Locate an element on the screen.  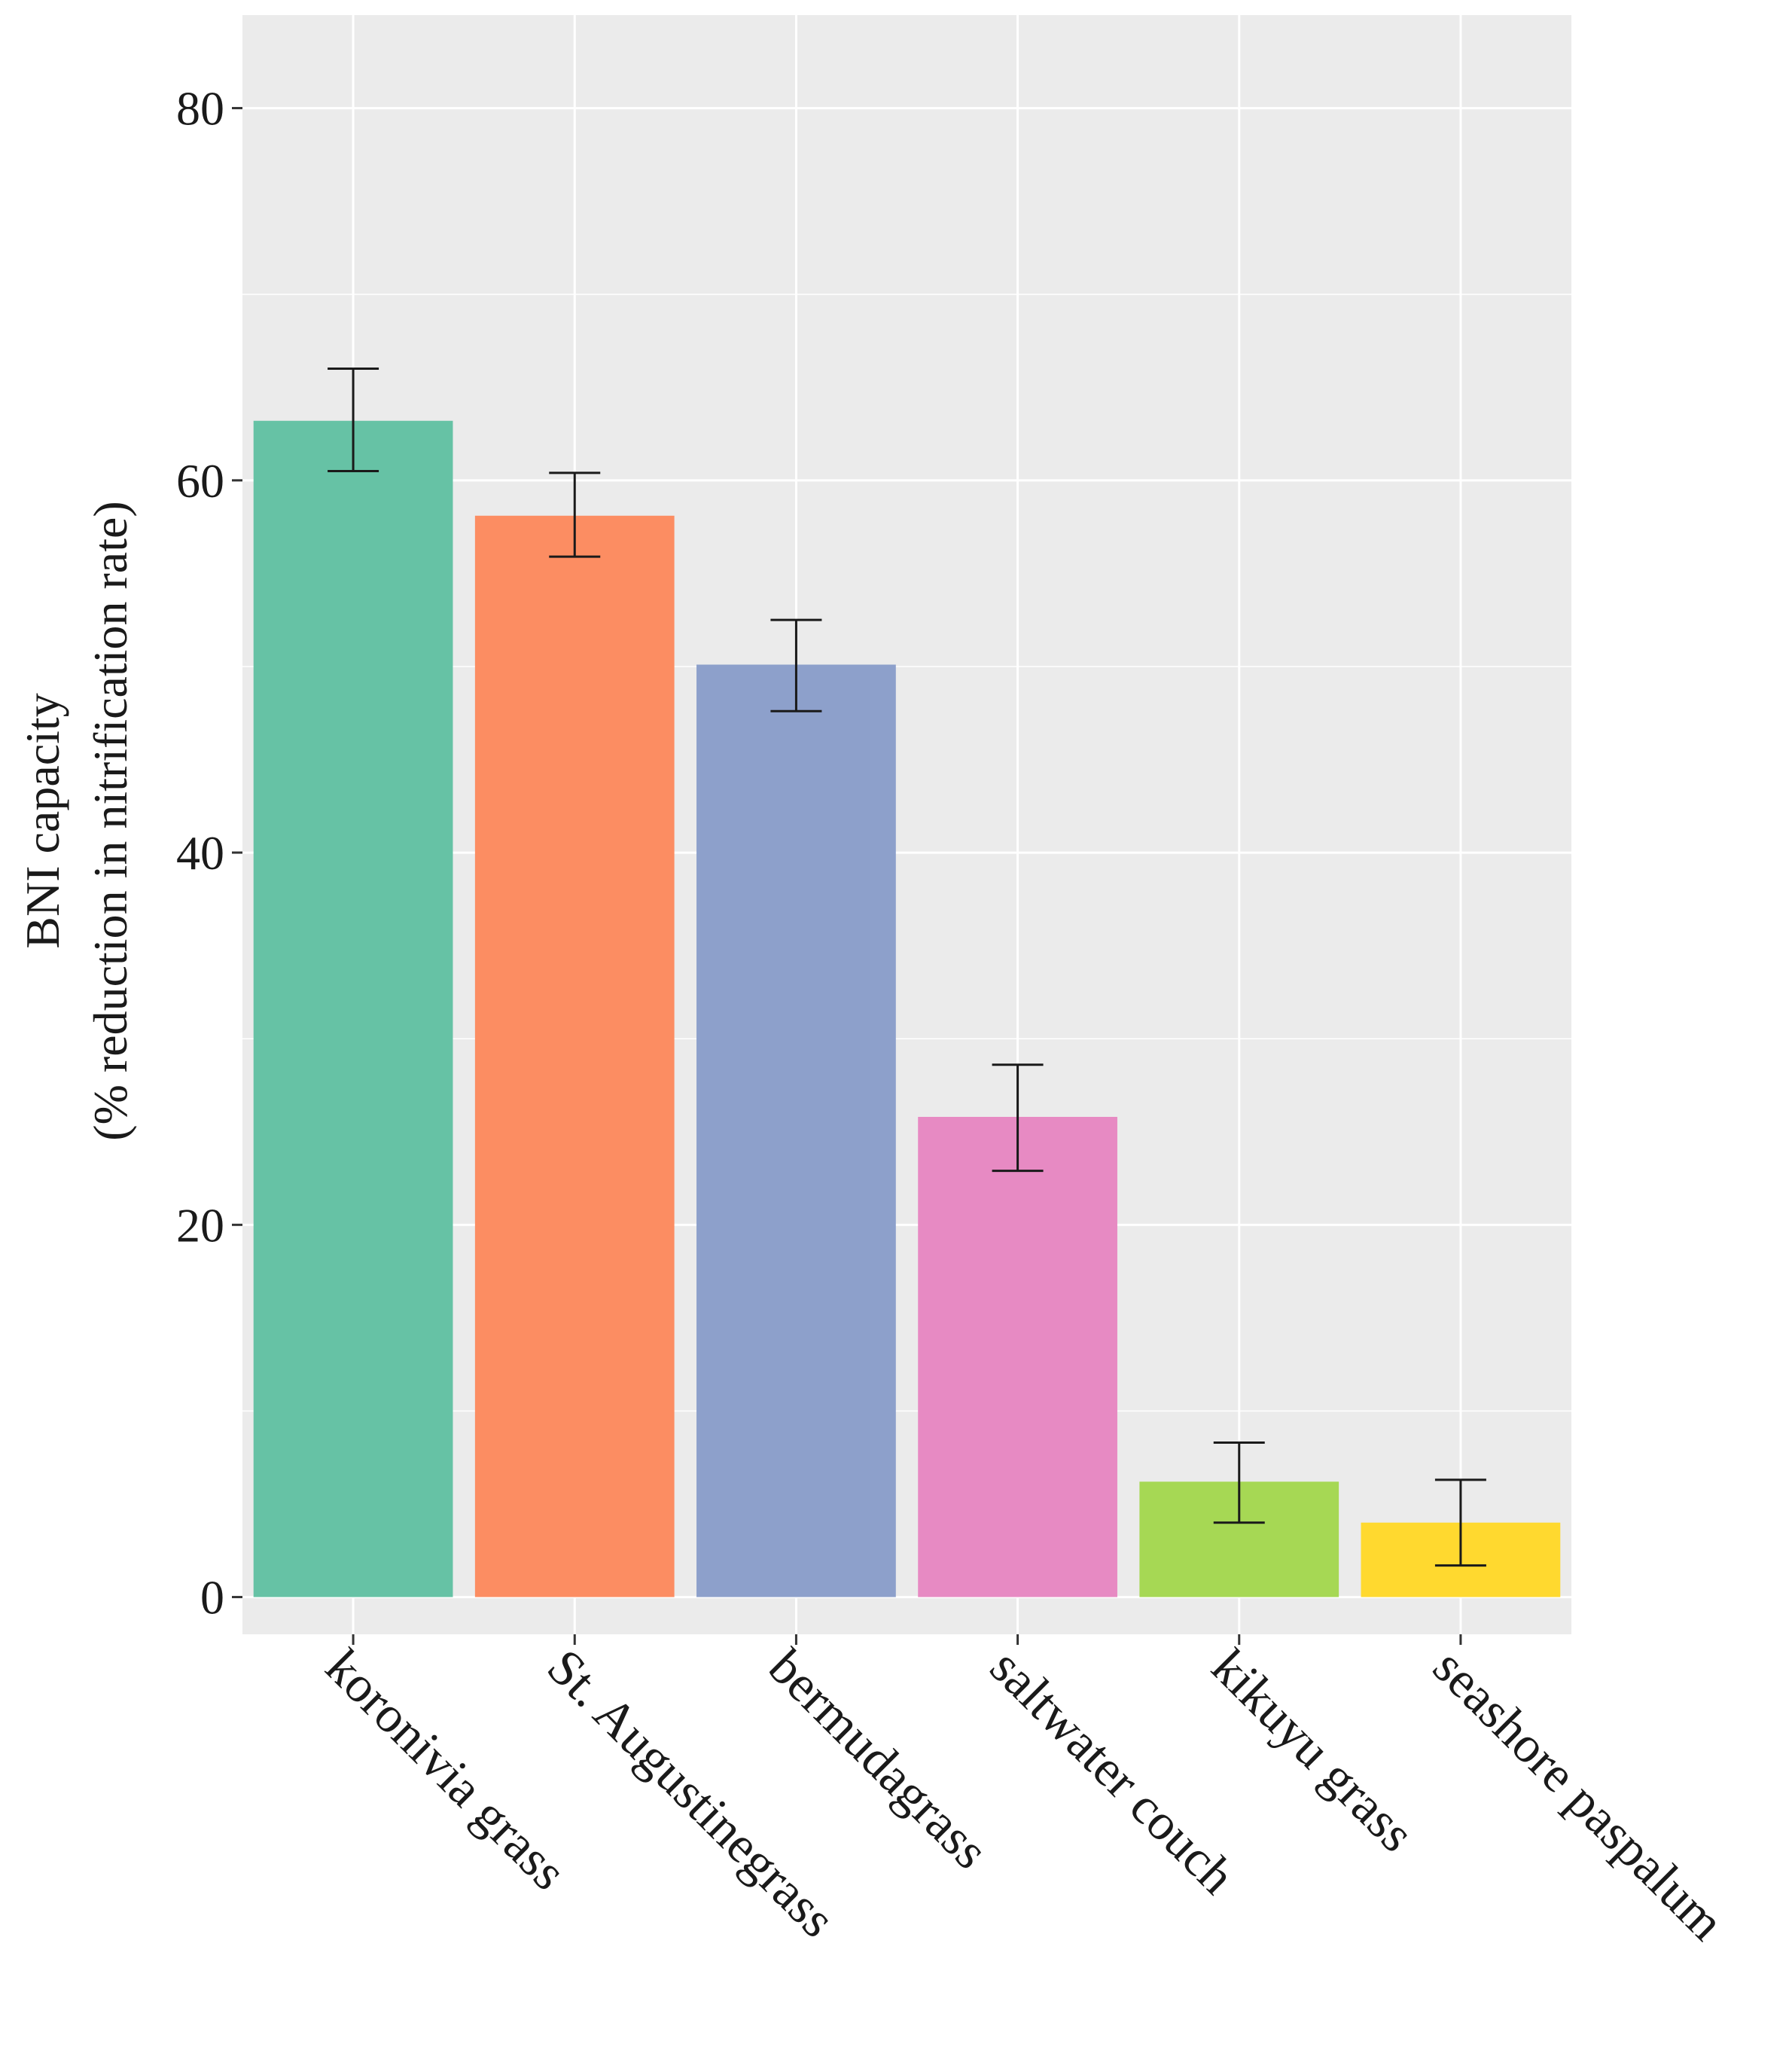
y-axis: 0 20 40 60 80 is located at coordinates (209, 853).